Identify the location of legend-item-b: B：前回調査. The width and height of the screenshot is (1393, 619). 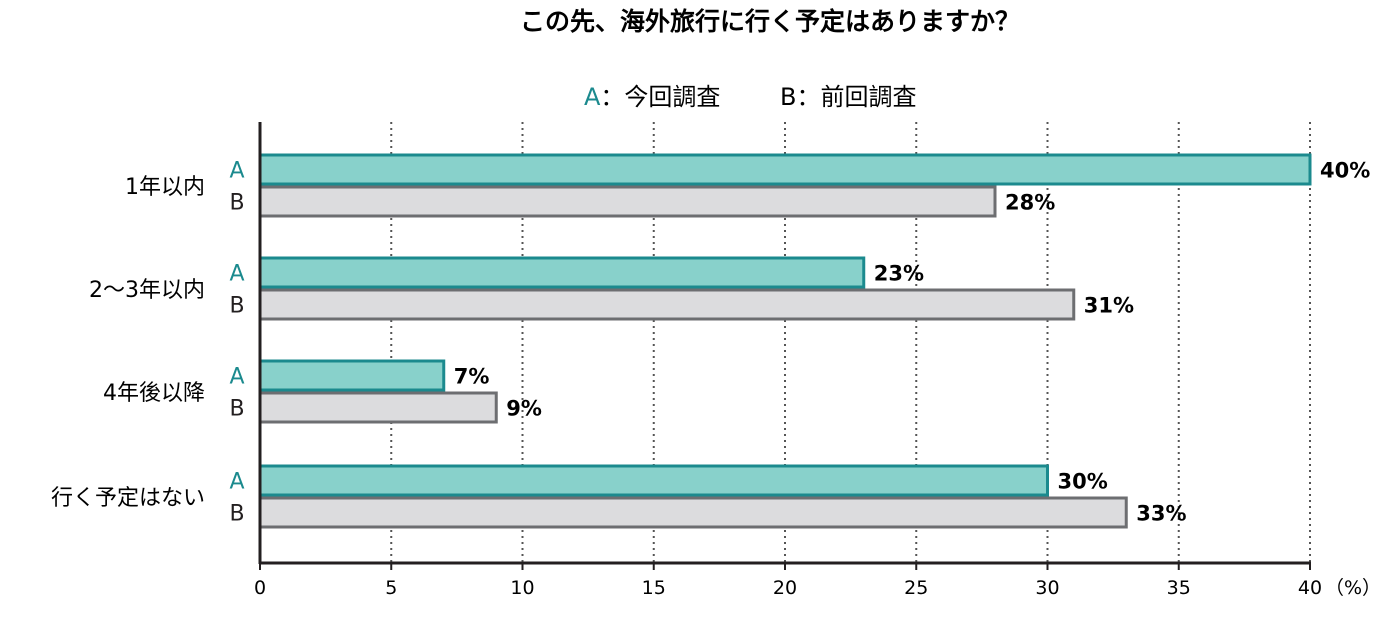
(848, 97).